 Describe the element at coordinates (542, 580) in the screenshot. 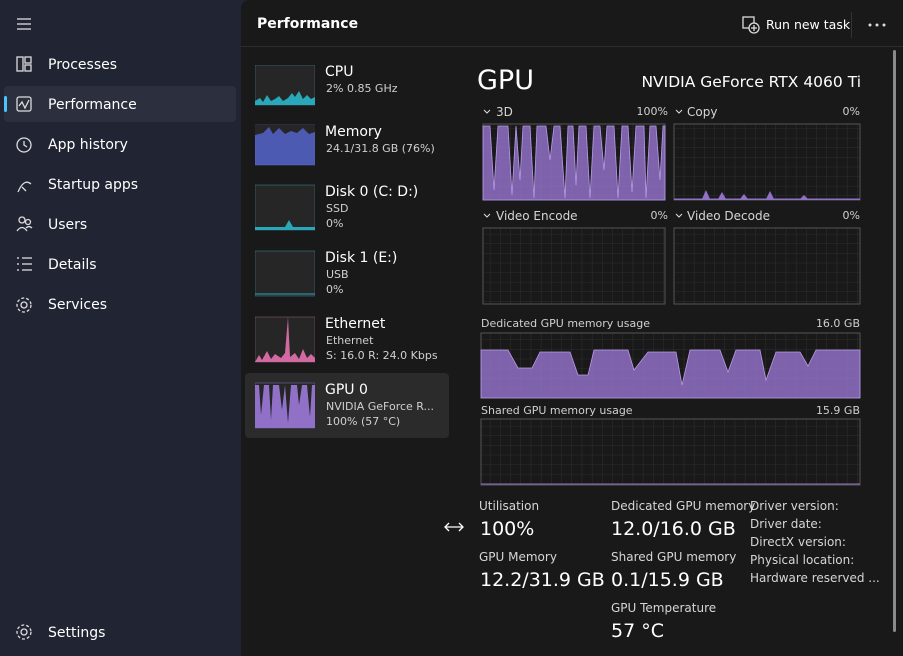

I see `stat-value: 12.2/31.9 GB` at that location.